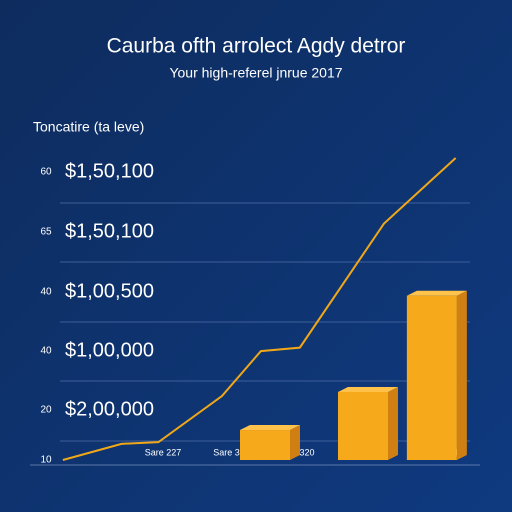 The width and height of the screenshot is (512, 512). What do you see at coordinates (163, 452) in the screenshot?
I see `x-tick-label: Sare 227` at bounding box center [163, 452].